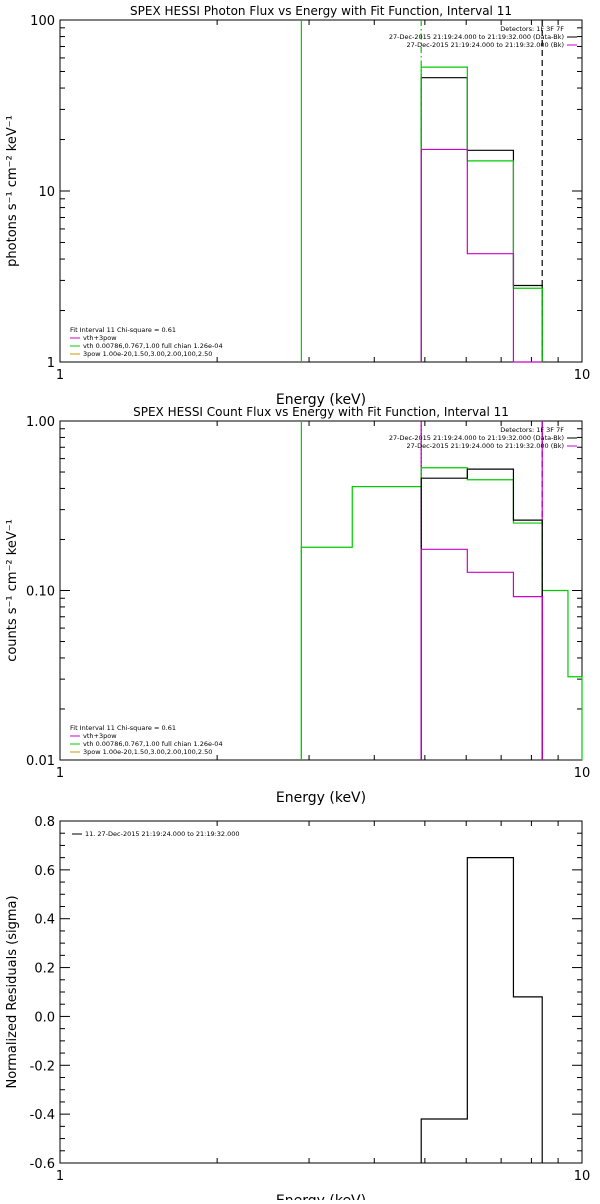  I want to click on y-axis-label: counts s⁻¹ cm⁻² keV⁻¹, so click(12, 590).